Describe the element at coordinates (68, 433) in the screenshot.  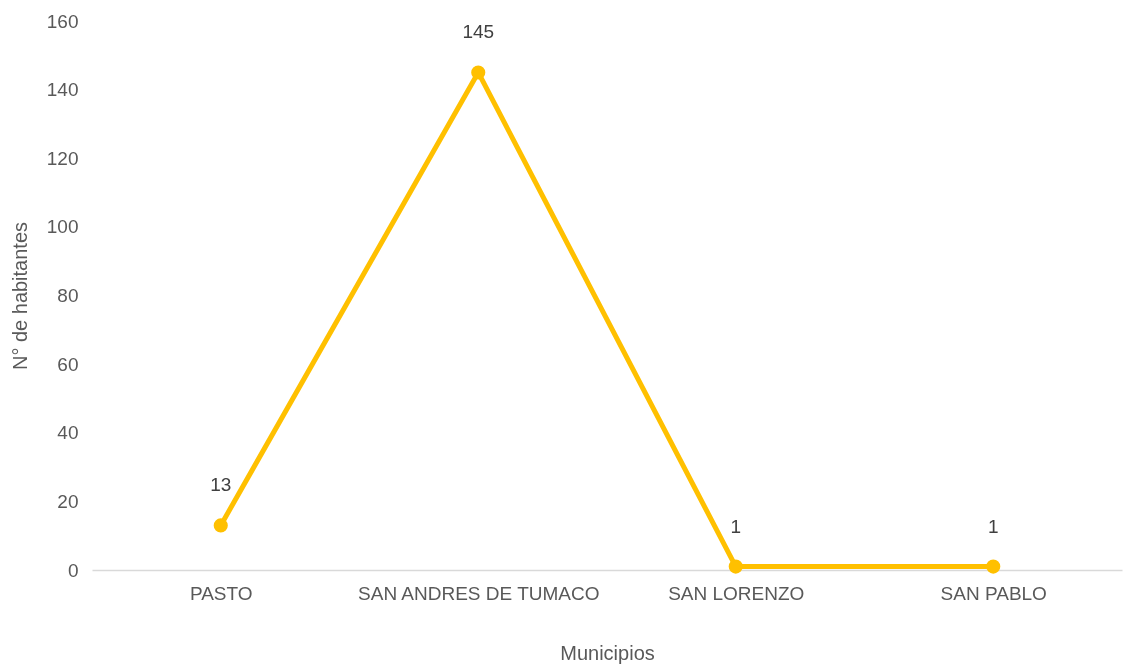
I see `y-tick-label: 40` at that location.